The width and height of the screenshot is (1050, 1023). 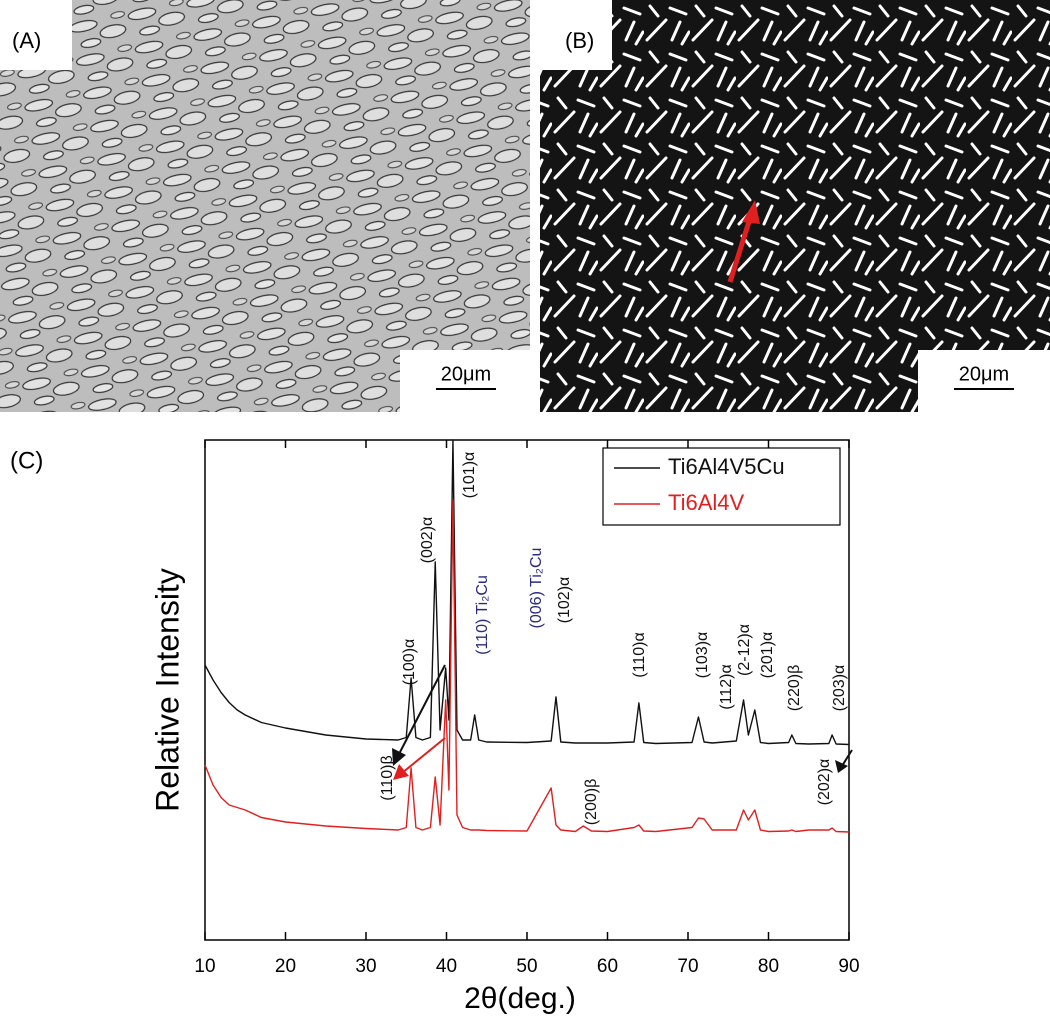 I want to click on peak-label: (002)α, so click(x=427, y=540).